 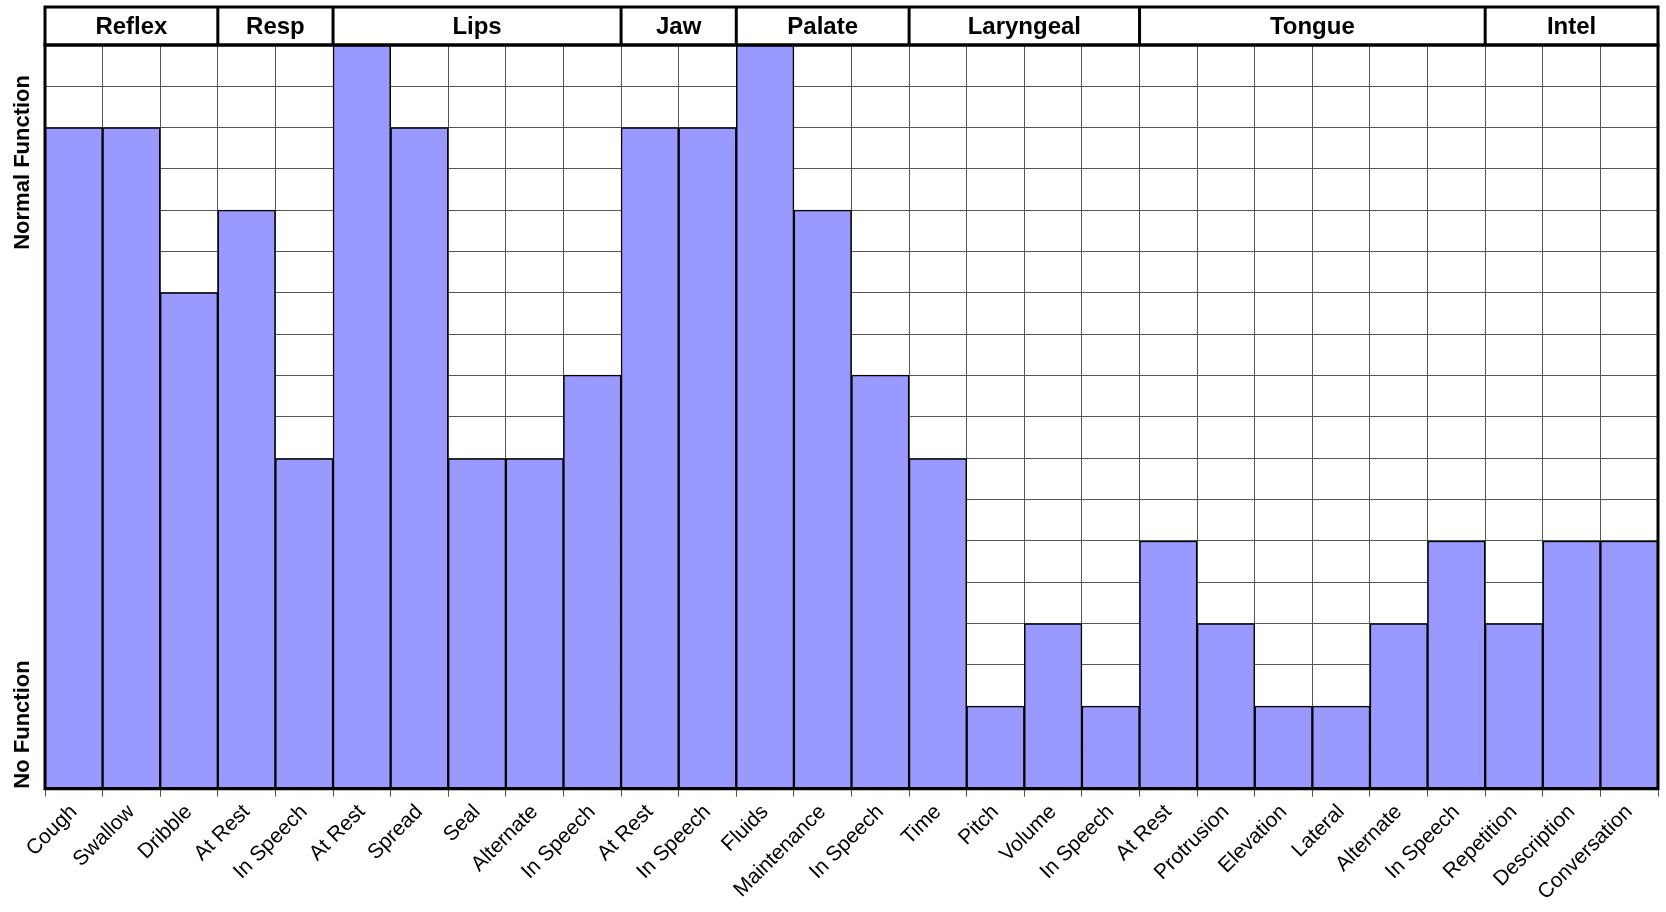 What do you see at coordinates (22, 724) in the screenshot?
I see `text: No Function` at bounding box center [22, 724].